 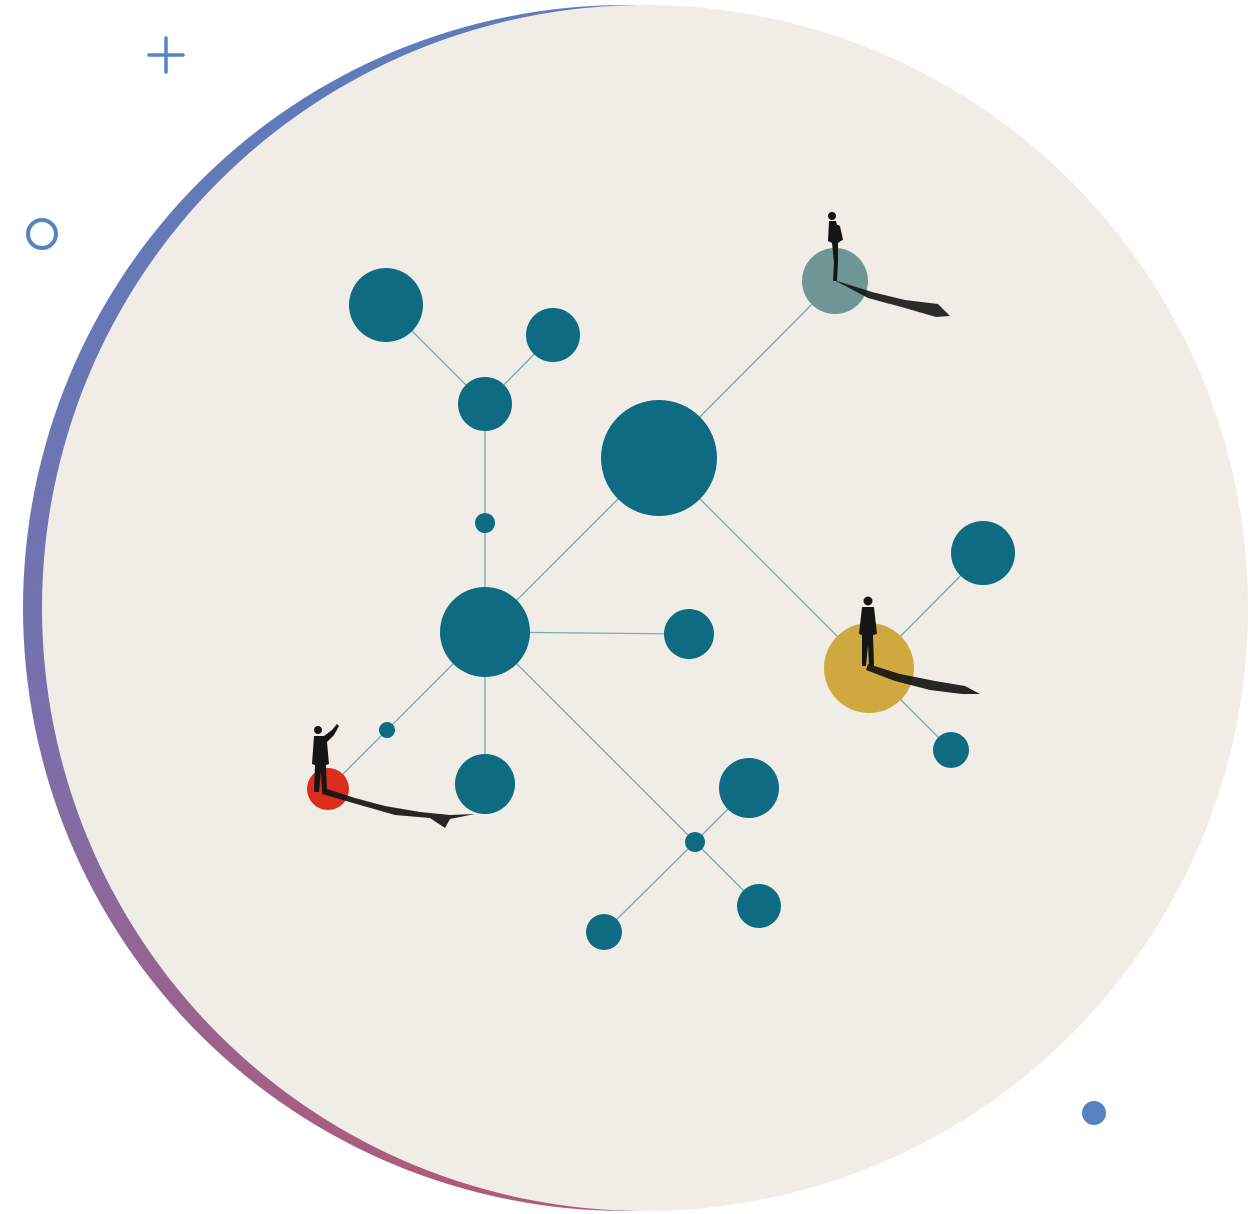 I want to click on dot-icon, so click(x=1094, y=1113).